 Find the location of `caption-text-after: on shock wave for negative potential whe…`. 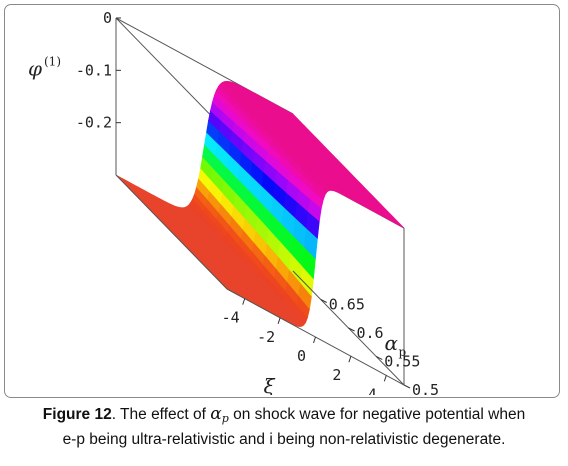

caption-text-after: on shock wave for negative potential whe… is located at coordinates (377, 414).